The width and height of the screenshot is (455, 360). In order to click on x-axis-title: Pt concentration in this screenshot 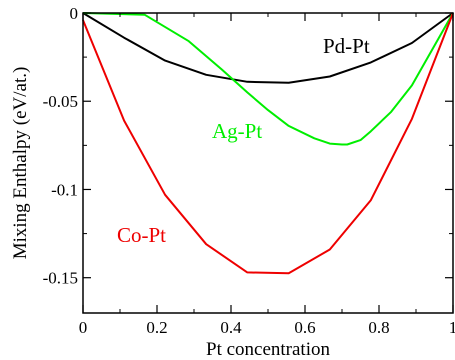, I will do `click(268, 349)`.